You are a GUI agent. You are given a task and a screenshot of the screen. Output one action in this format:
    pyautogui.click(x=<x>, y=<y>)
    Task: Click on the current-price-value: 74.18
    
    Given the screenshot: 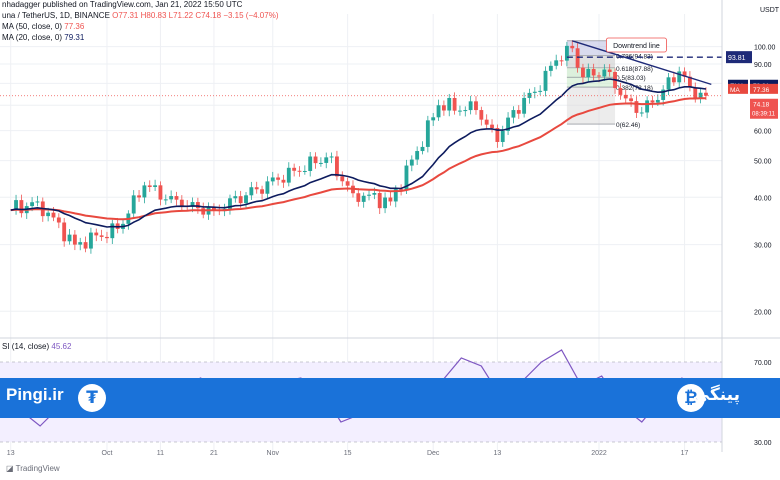 What is the action you would take?
    pyautogui.click(x=761, y=105)
    